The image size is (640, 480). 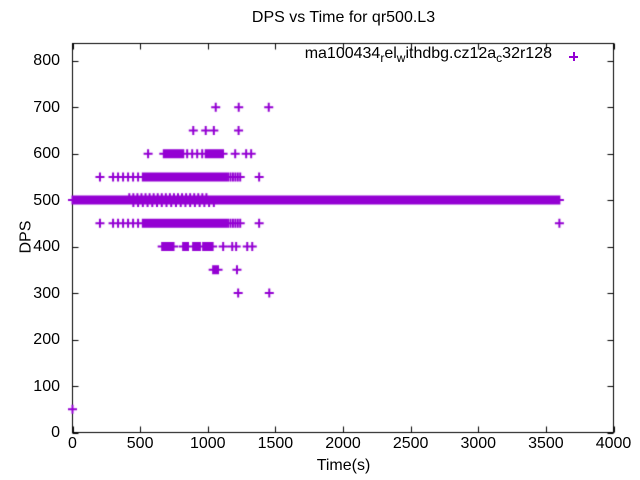 I want to click on plus-marker-icon, so click(x=573, y=56).